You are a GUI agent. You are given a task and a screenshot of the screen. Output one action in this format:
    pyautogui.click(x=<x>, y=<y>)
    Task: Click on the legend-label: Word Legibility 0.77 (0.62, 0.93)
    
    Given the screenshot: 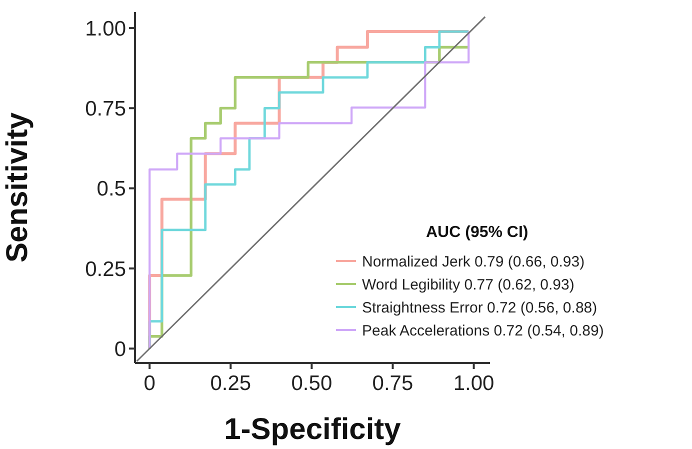 What is the action you would take?
    pyautogui.click(x=468, y=285)
    